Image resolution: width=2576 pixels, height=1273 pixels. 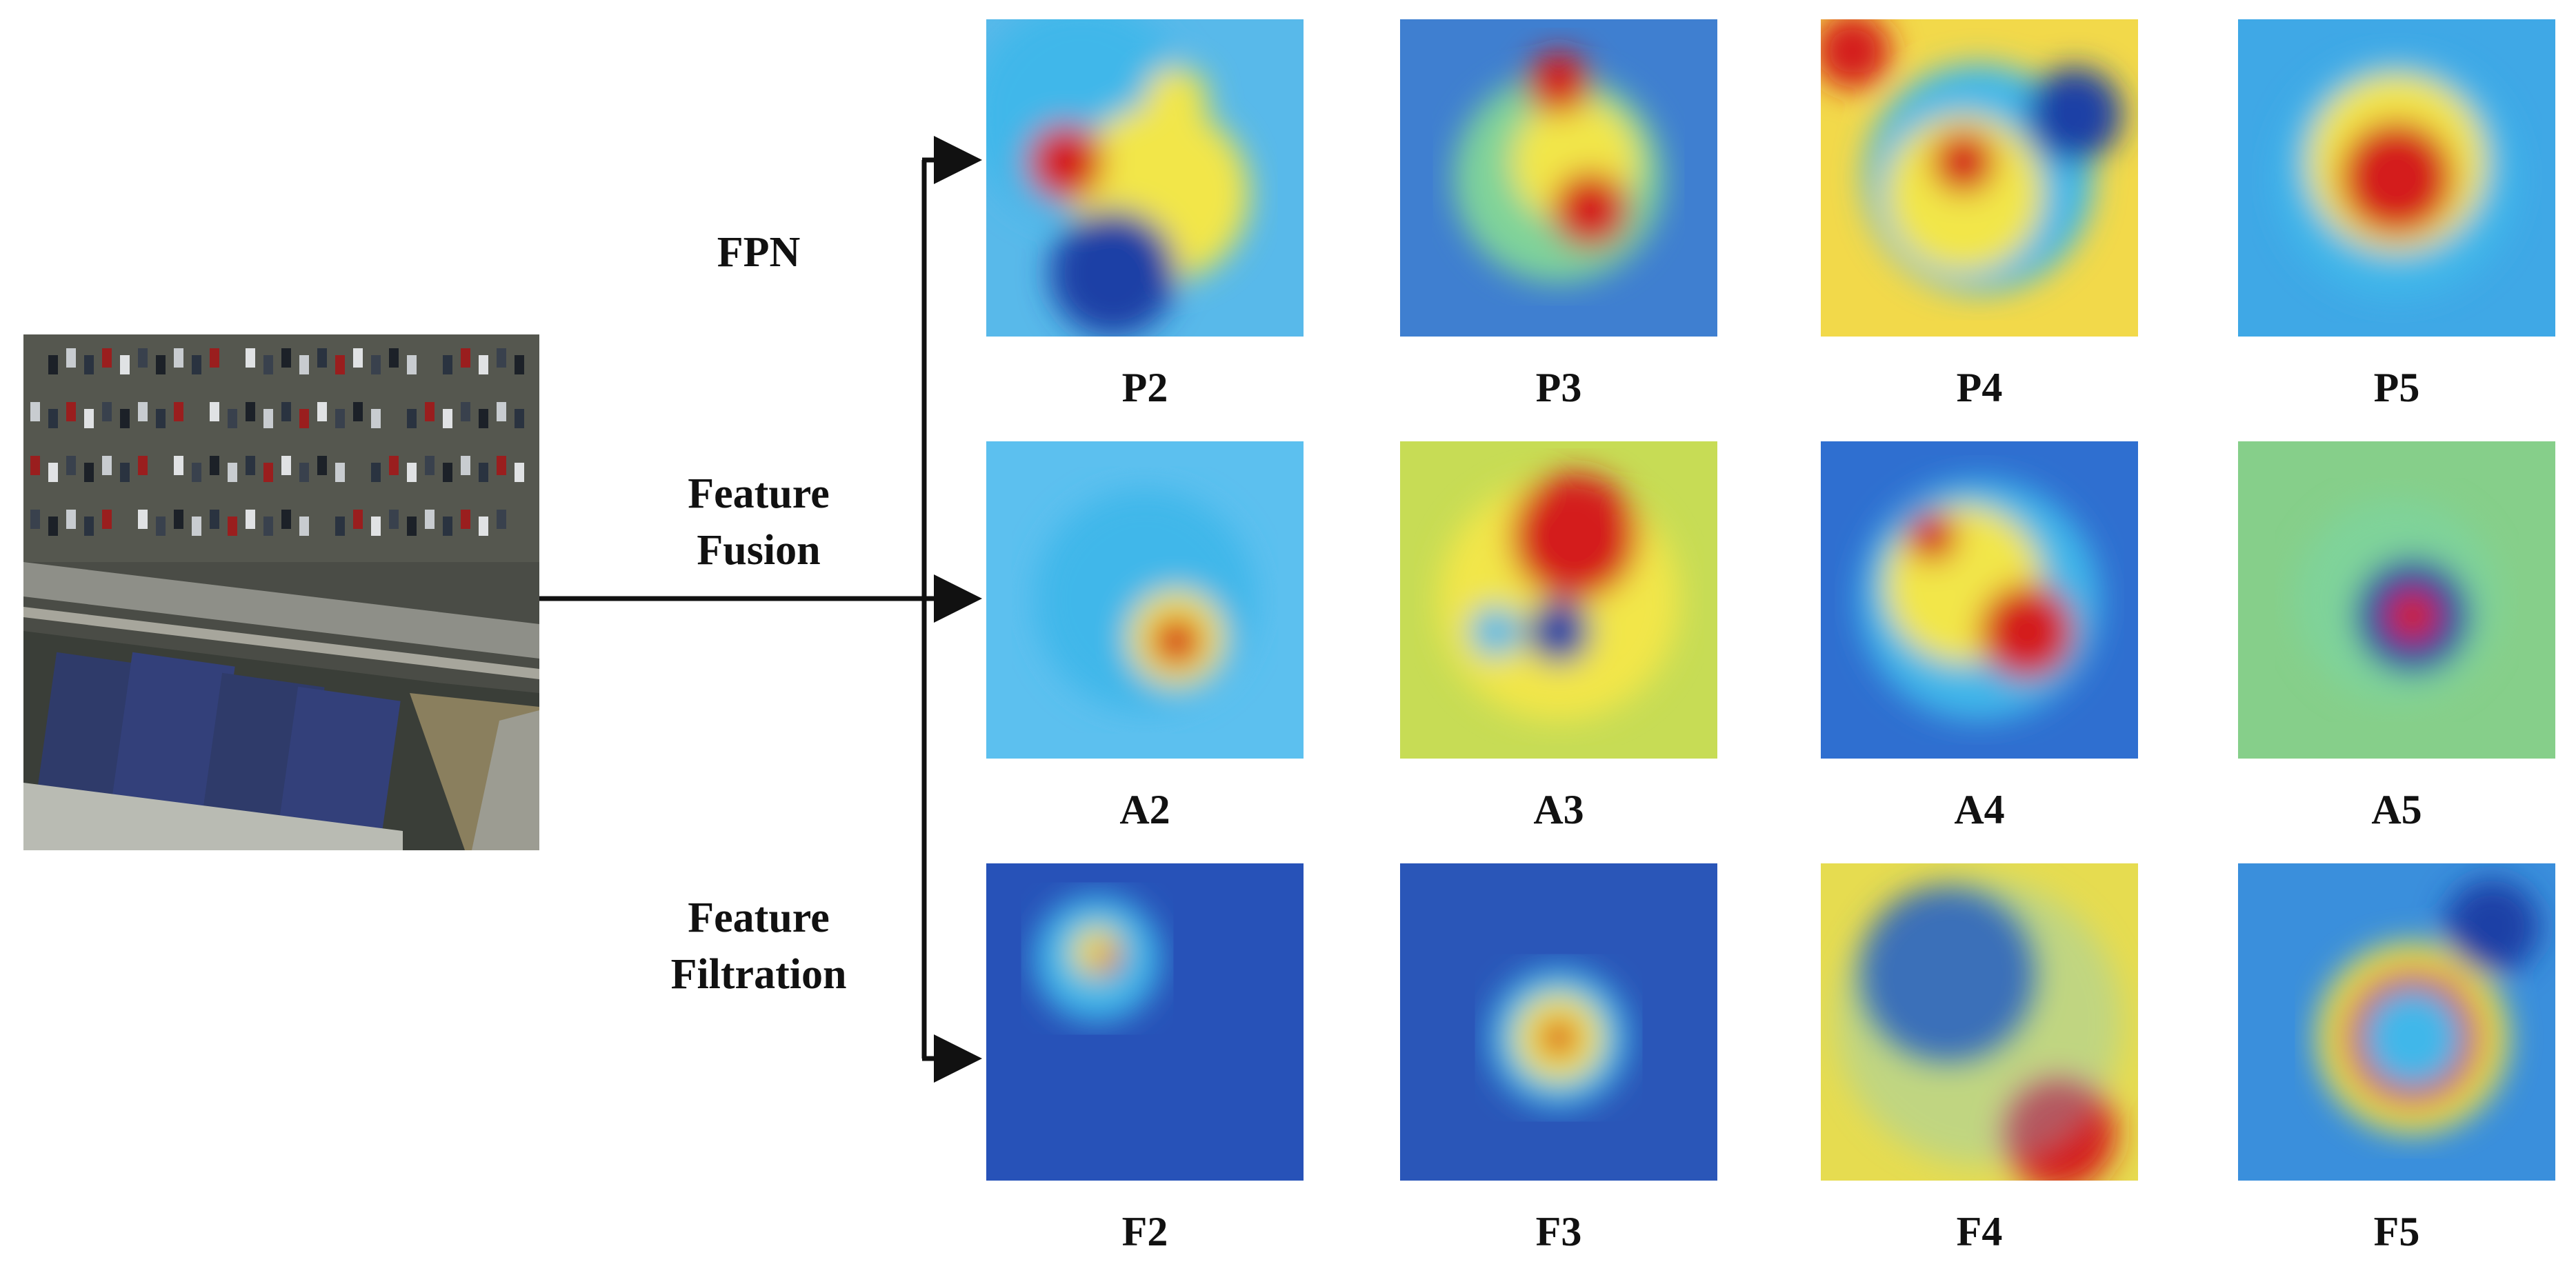 What do you see at coordinates (2396, 388) in the screenshot?
I see `heatmap-caption-p5: P5` at bounding box center [2396, 388].